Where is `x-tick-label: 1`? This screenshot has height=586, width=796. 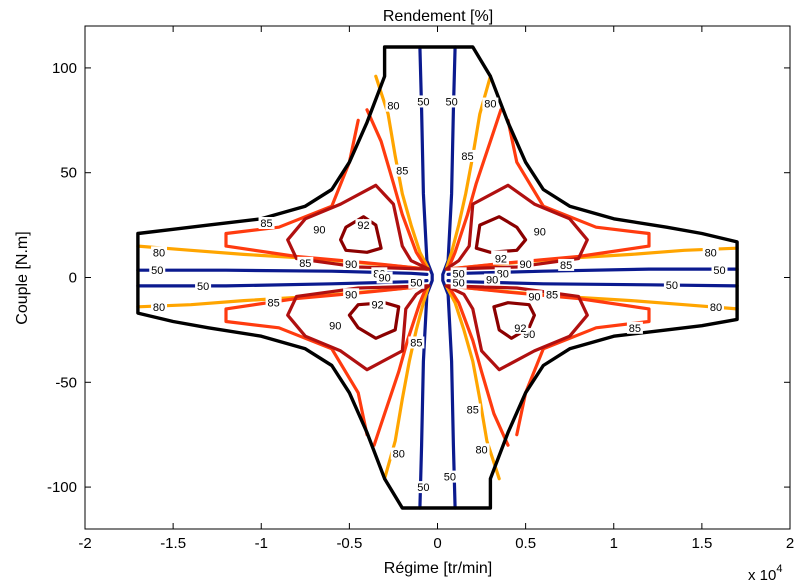 x-tick-label: 1 is located at coordinates (614, 543).